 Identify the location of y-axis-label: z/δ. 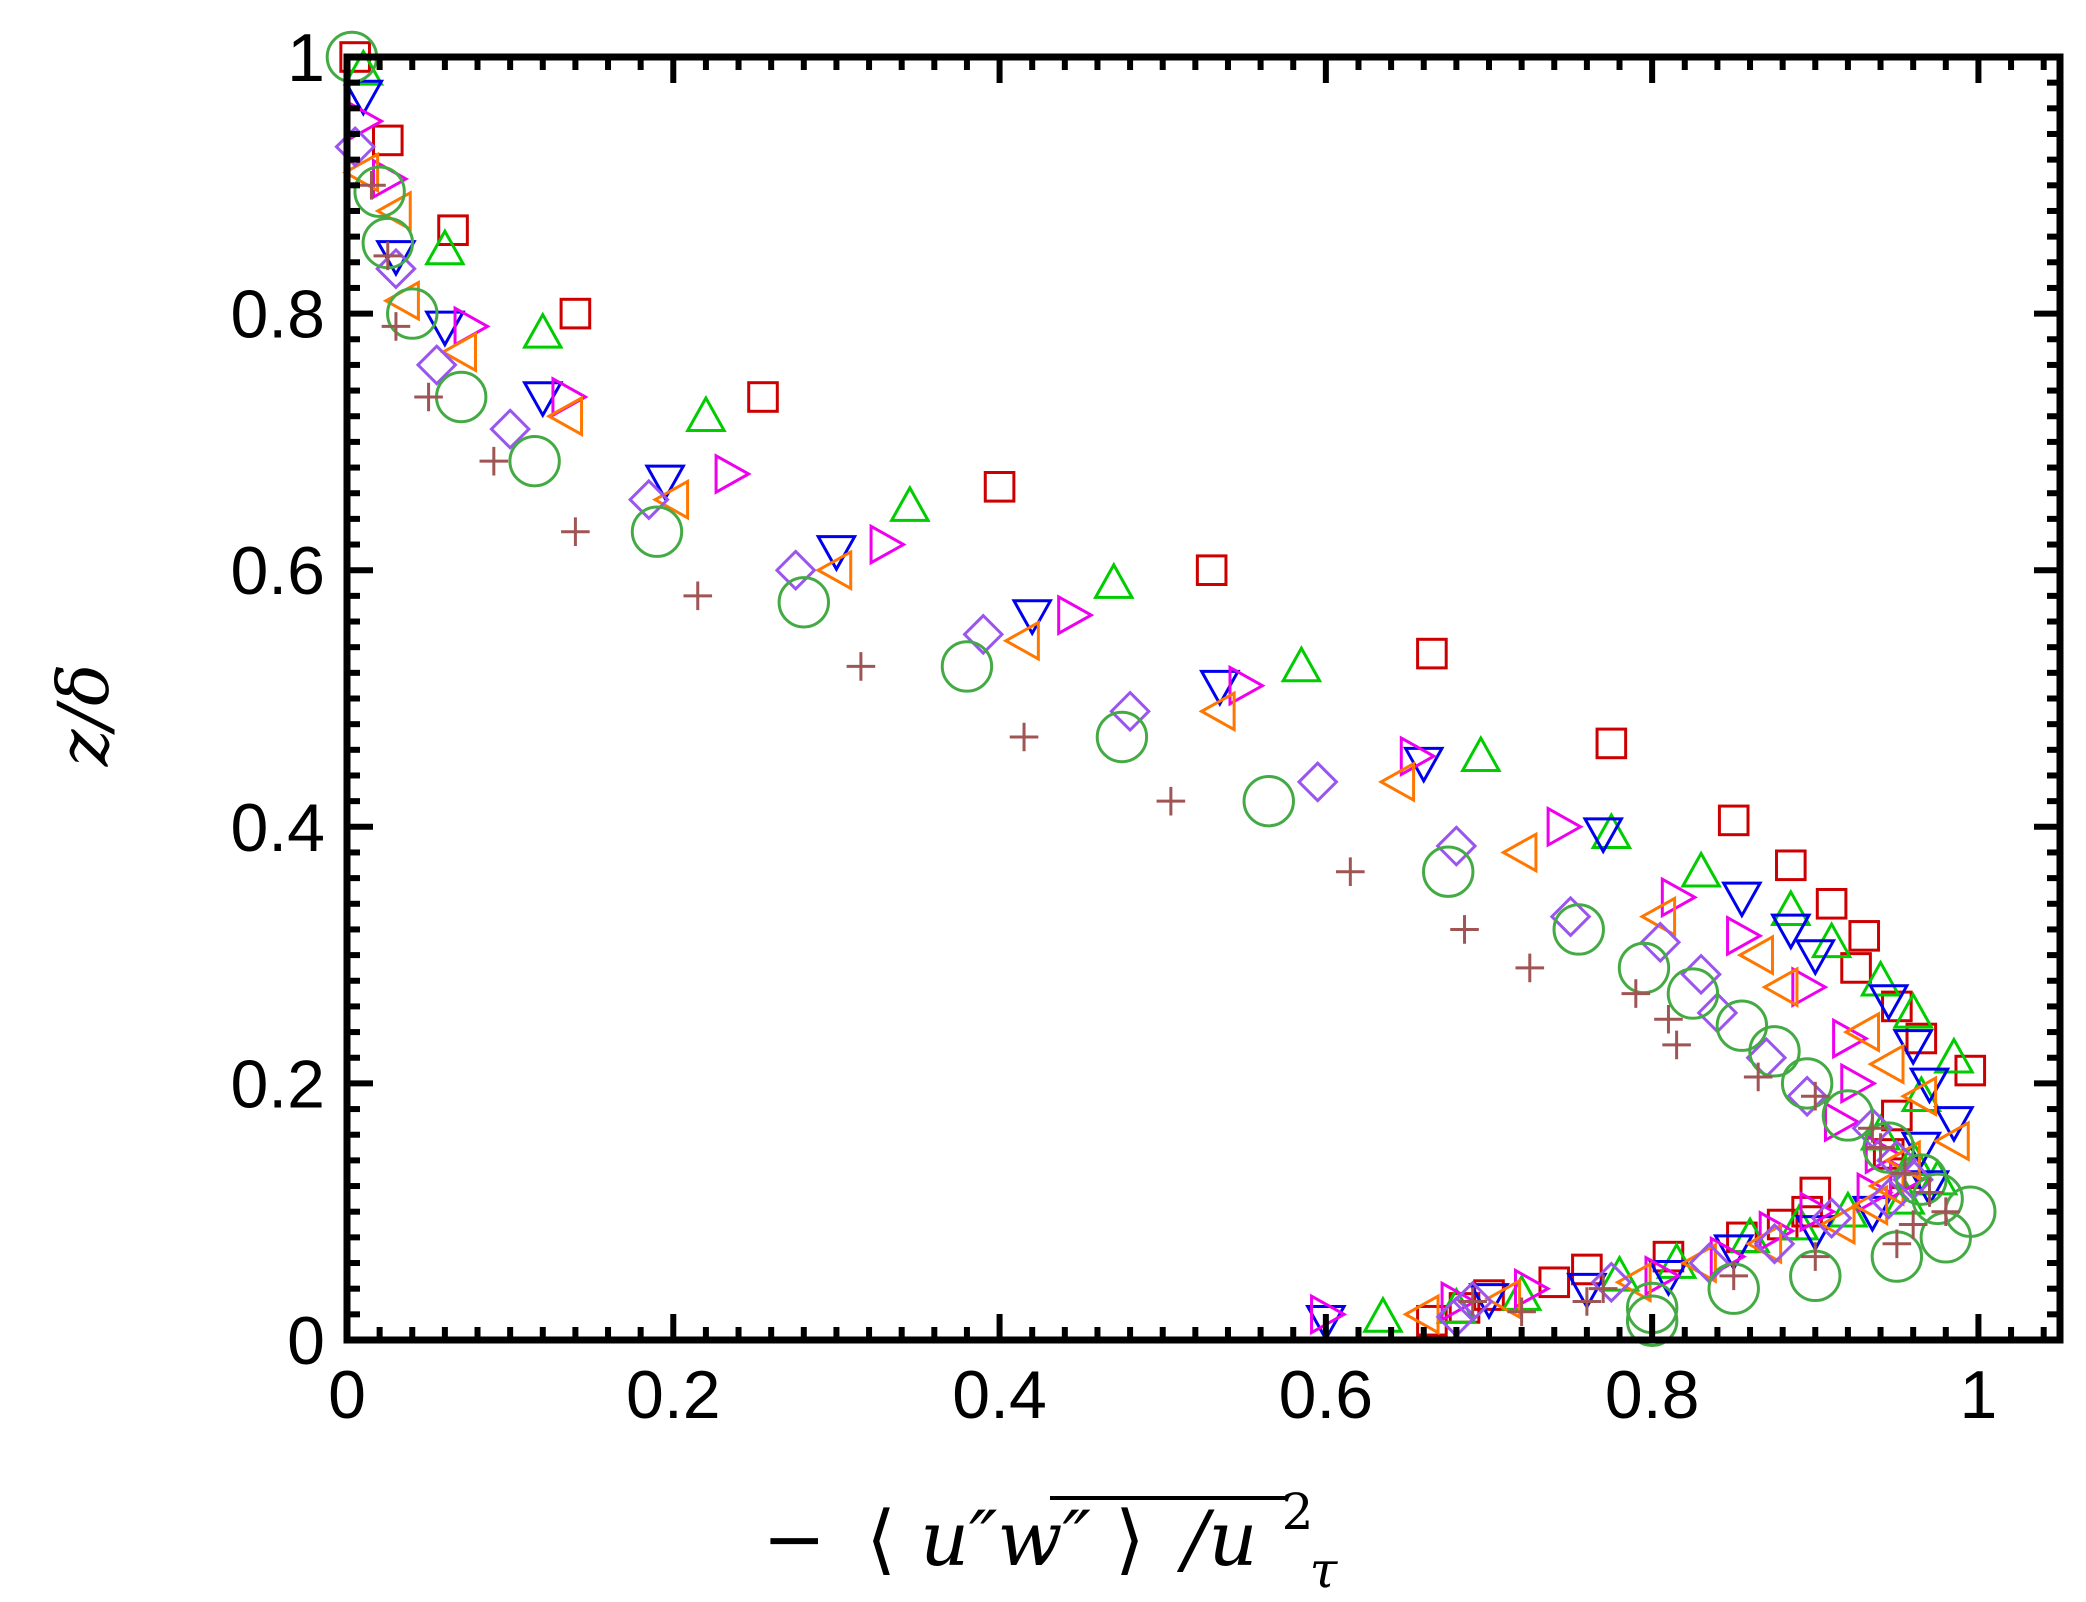
(84, 716).